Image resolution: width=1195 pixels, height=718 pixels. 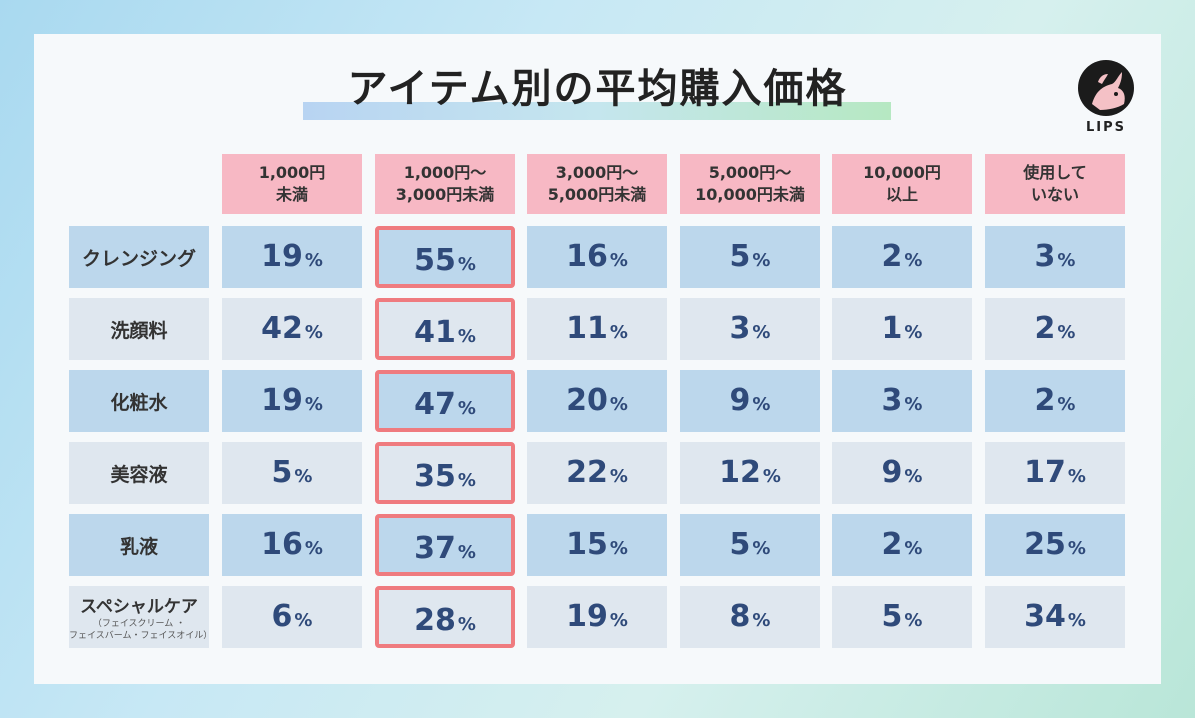 What do you see at coordinates (1105, 127) in the screenshot?
I see `logo-text: LIPS` at bounding box center [1105, 127].